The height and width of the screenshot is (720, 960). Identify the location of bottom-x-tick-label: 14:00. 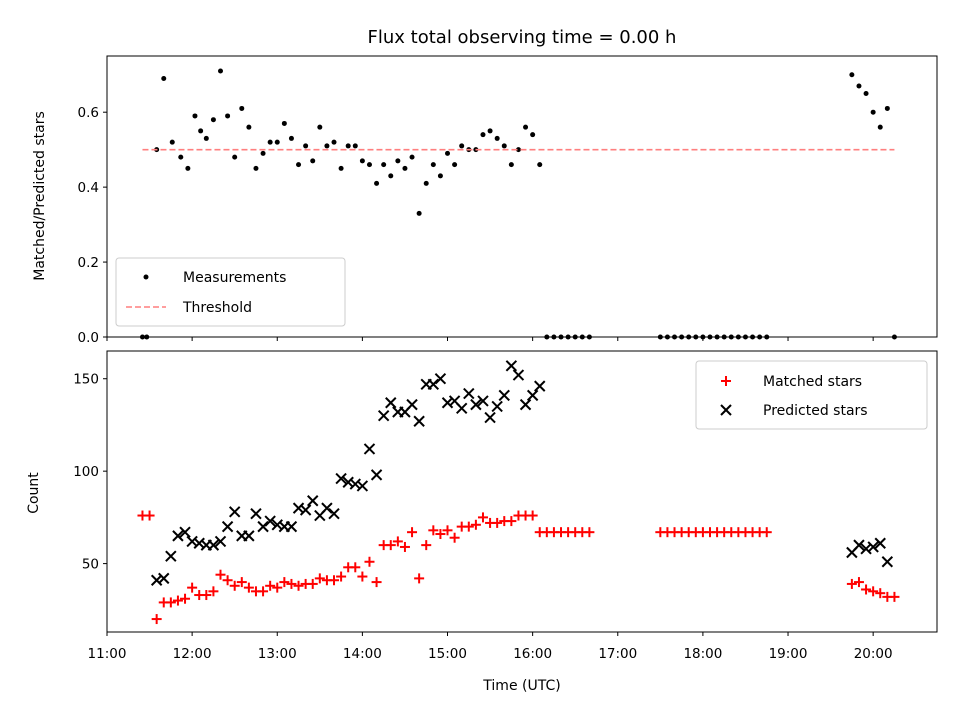
(362, 654).